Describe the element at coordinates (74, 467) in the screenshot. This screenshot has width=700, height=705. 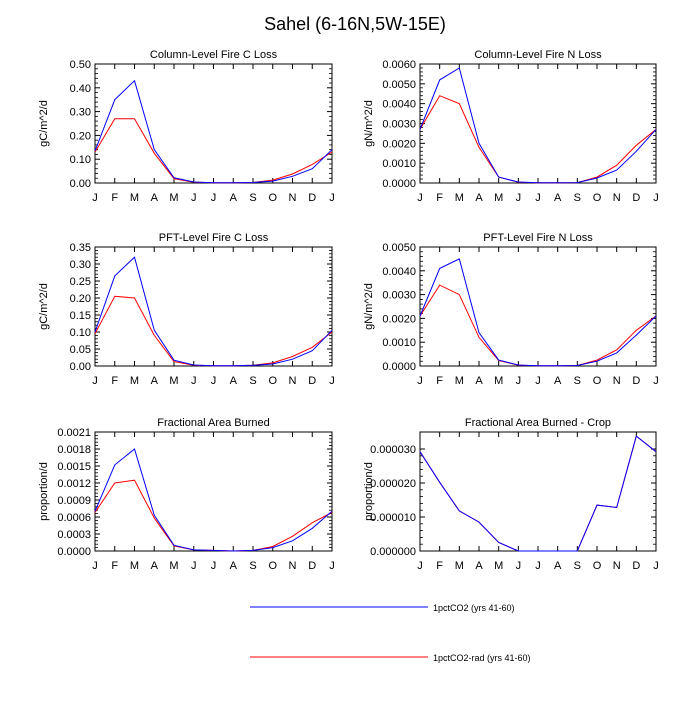
I see `y-tick-label: 0.0015` at that location.